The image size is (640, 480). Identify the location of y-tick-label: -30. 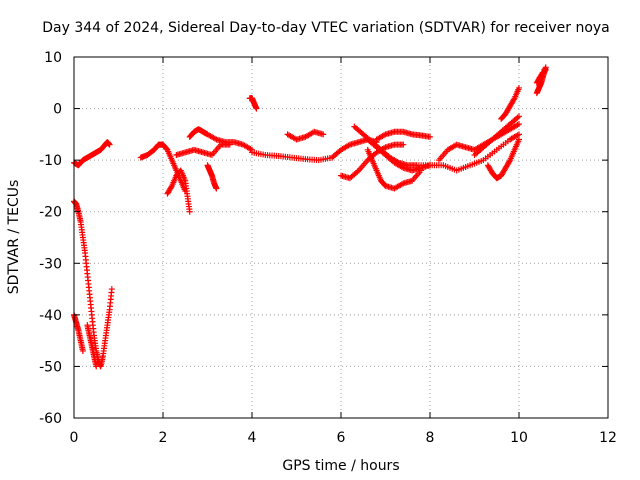
(50, 264).